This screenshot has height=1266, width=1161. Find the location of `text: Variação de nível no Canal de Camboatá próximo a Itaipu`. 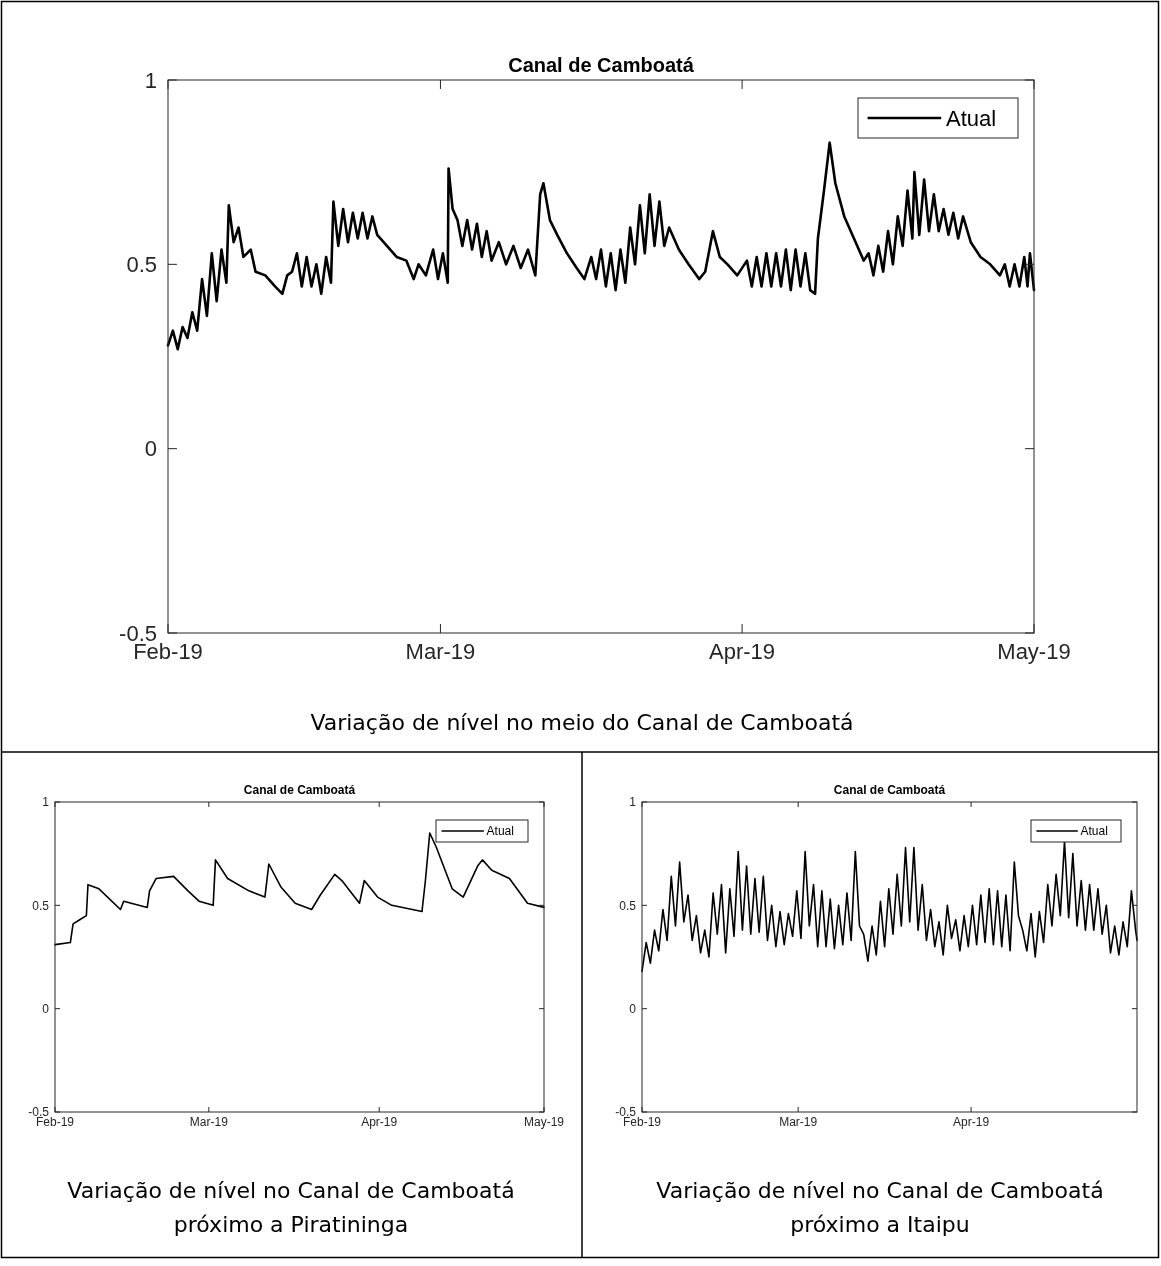

text: Variação de nível no Canal de Camboatá próximo a Itaipu is located at coordinates (880, 1208).